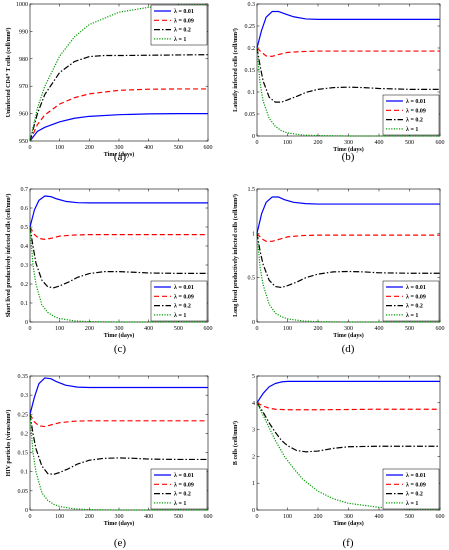 The width and height of the screenshot is (449, 550). What do you see at coordinates (253, 457) in the screenshot?
I see `y-tick-label: 2` at bounding box center [253, 457].